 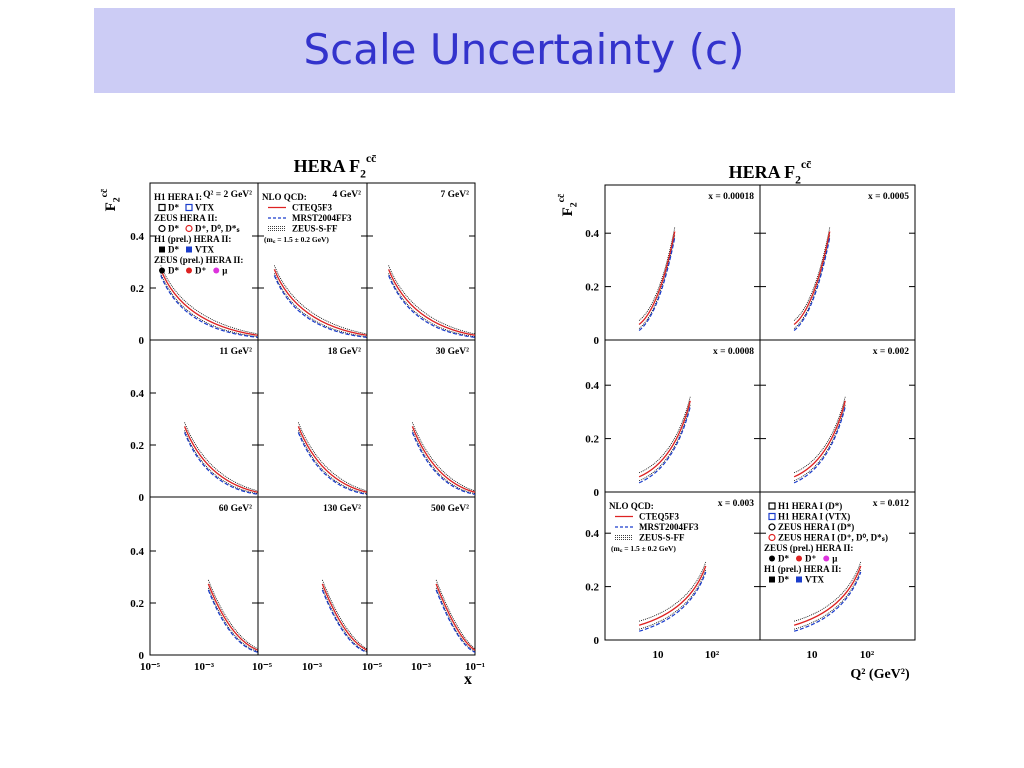 I want to click on panel-label: x = 0.00018, so click(x=731, y=197).